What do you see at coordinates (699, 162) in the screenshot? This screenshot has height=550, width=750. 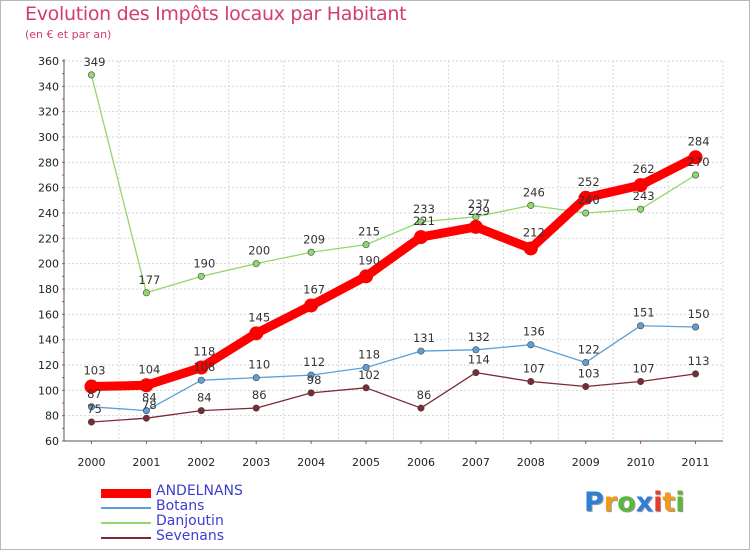 I see `data-label-danjoutin: 270` at bounding box center [699, 162].